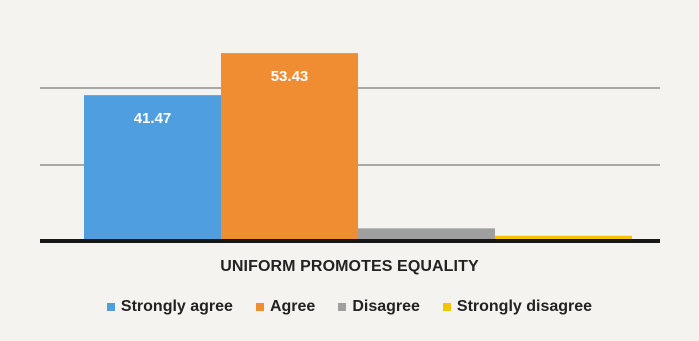 The width and height of the screenshot is (699, 341). I want to click on legend-label-strongly-agree: Strongly agree, so click(176, 306).